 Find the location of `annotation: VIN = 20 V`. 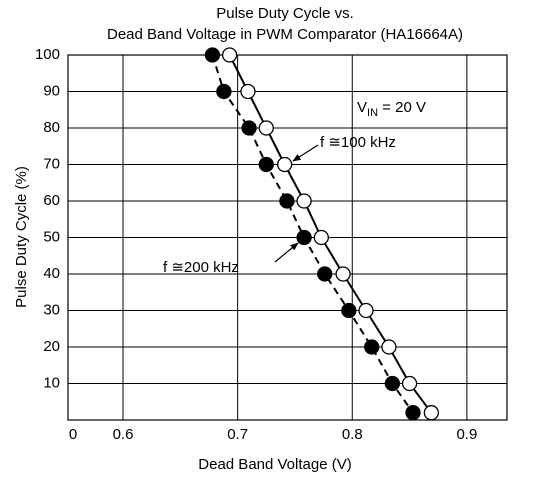

annotation: VIN = 20 V is located at coordinates (391, 109).